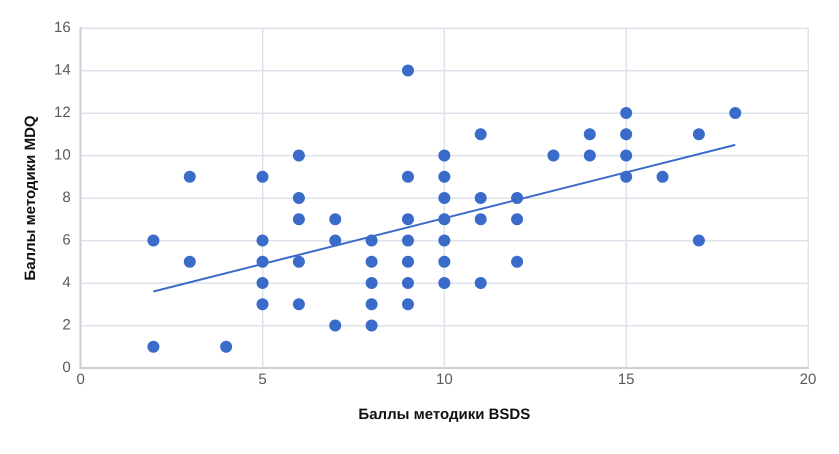 The image size is (839, 454). Describe the element at coordinates (808, 379) in the screenshot. I see `x-tick-label: 20` at that location.